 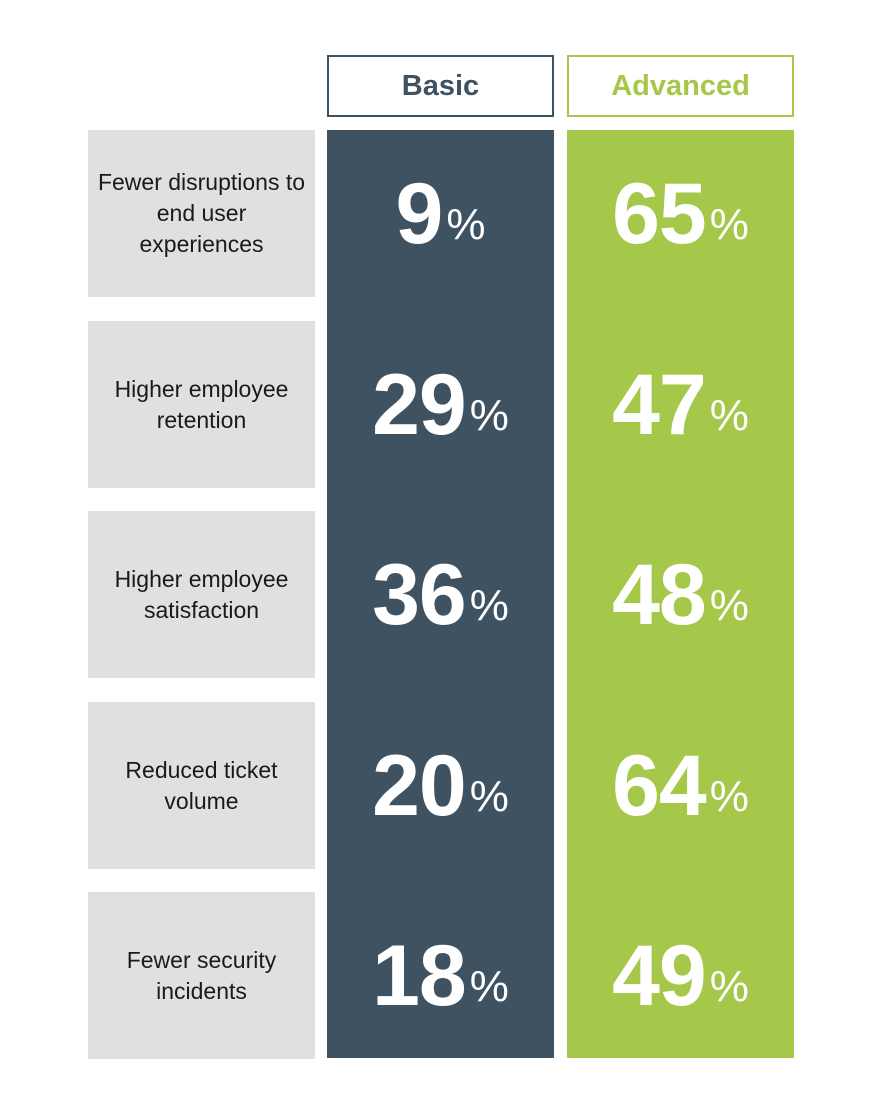 I want to click on basic-value-cell: 18%, so click(x=440, y=975).